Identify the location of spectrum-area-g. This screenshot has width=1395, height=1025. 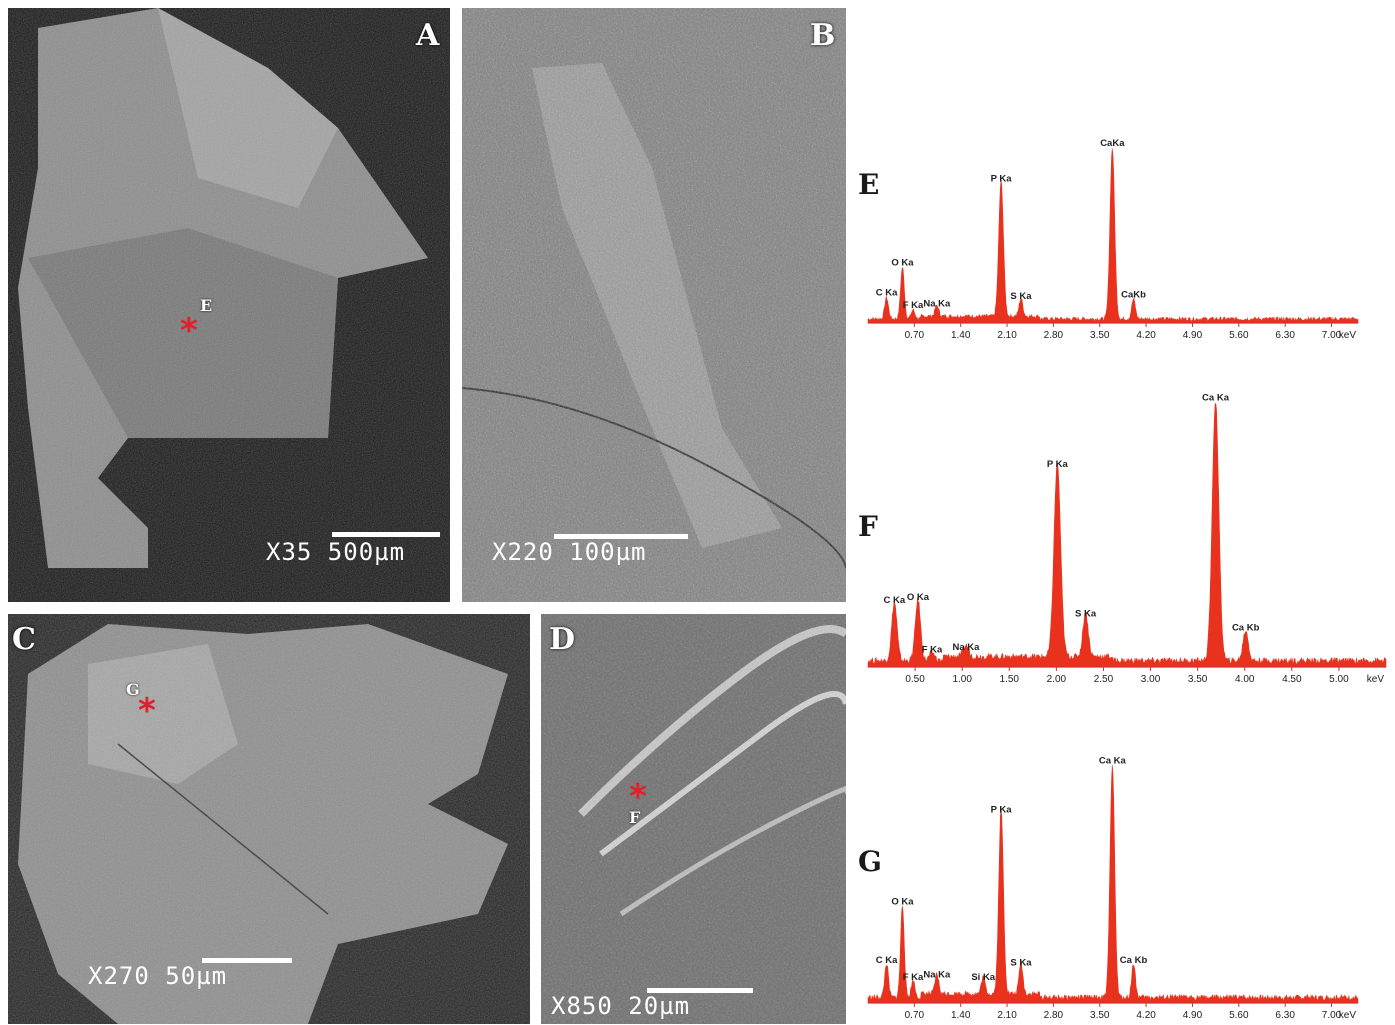
(1113, 884).